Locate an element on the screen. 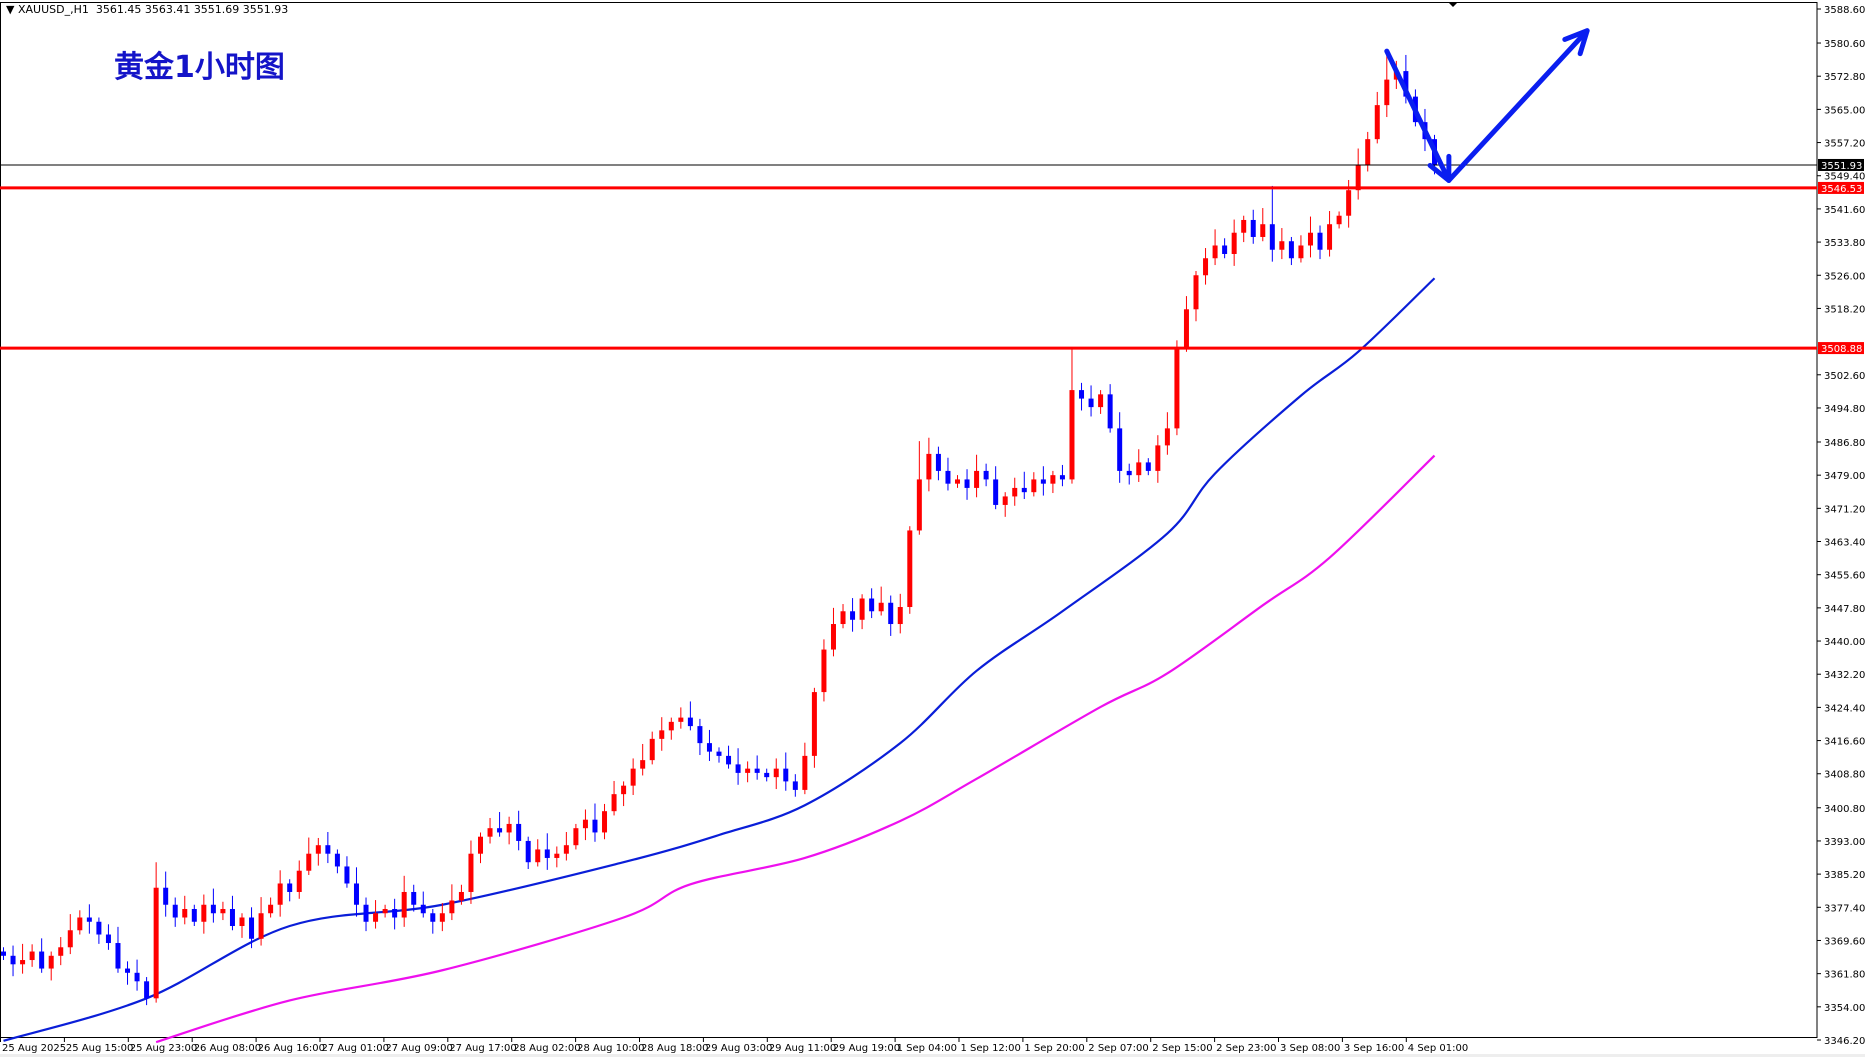 The height and width of the screenshot is (1057, 1865). y-tick-label: 3424.40 is located at coordinates (1844, 708).